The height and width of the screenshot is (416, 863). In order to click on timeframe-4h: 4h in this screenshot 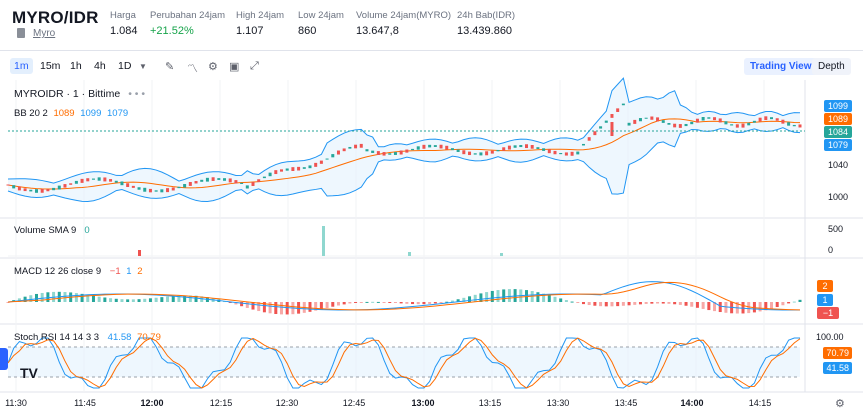, I will do `click(100, 66)`.